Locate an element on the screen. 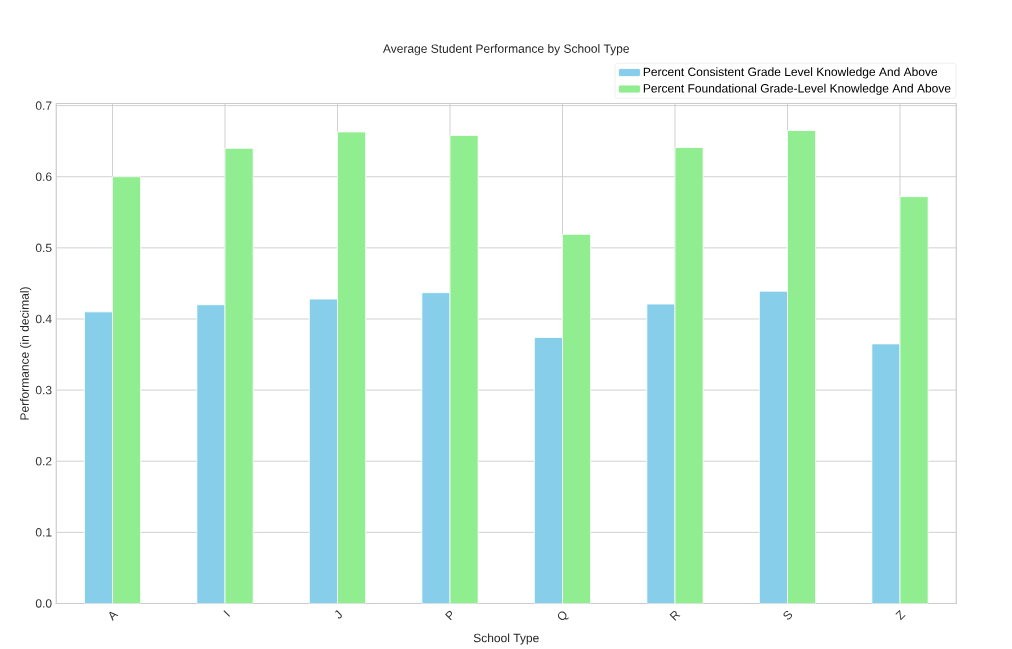 This screenshot has height=649, width=1012. x-tick-label: R is located at coordinates (675, 616).